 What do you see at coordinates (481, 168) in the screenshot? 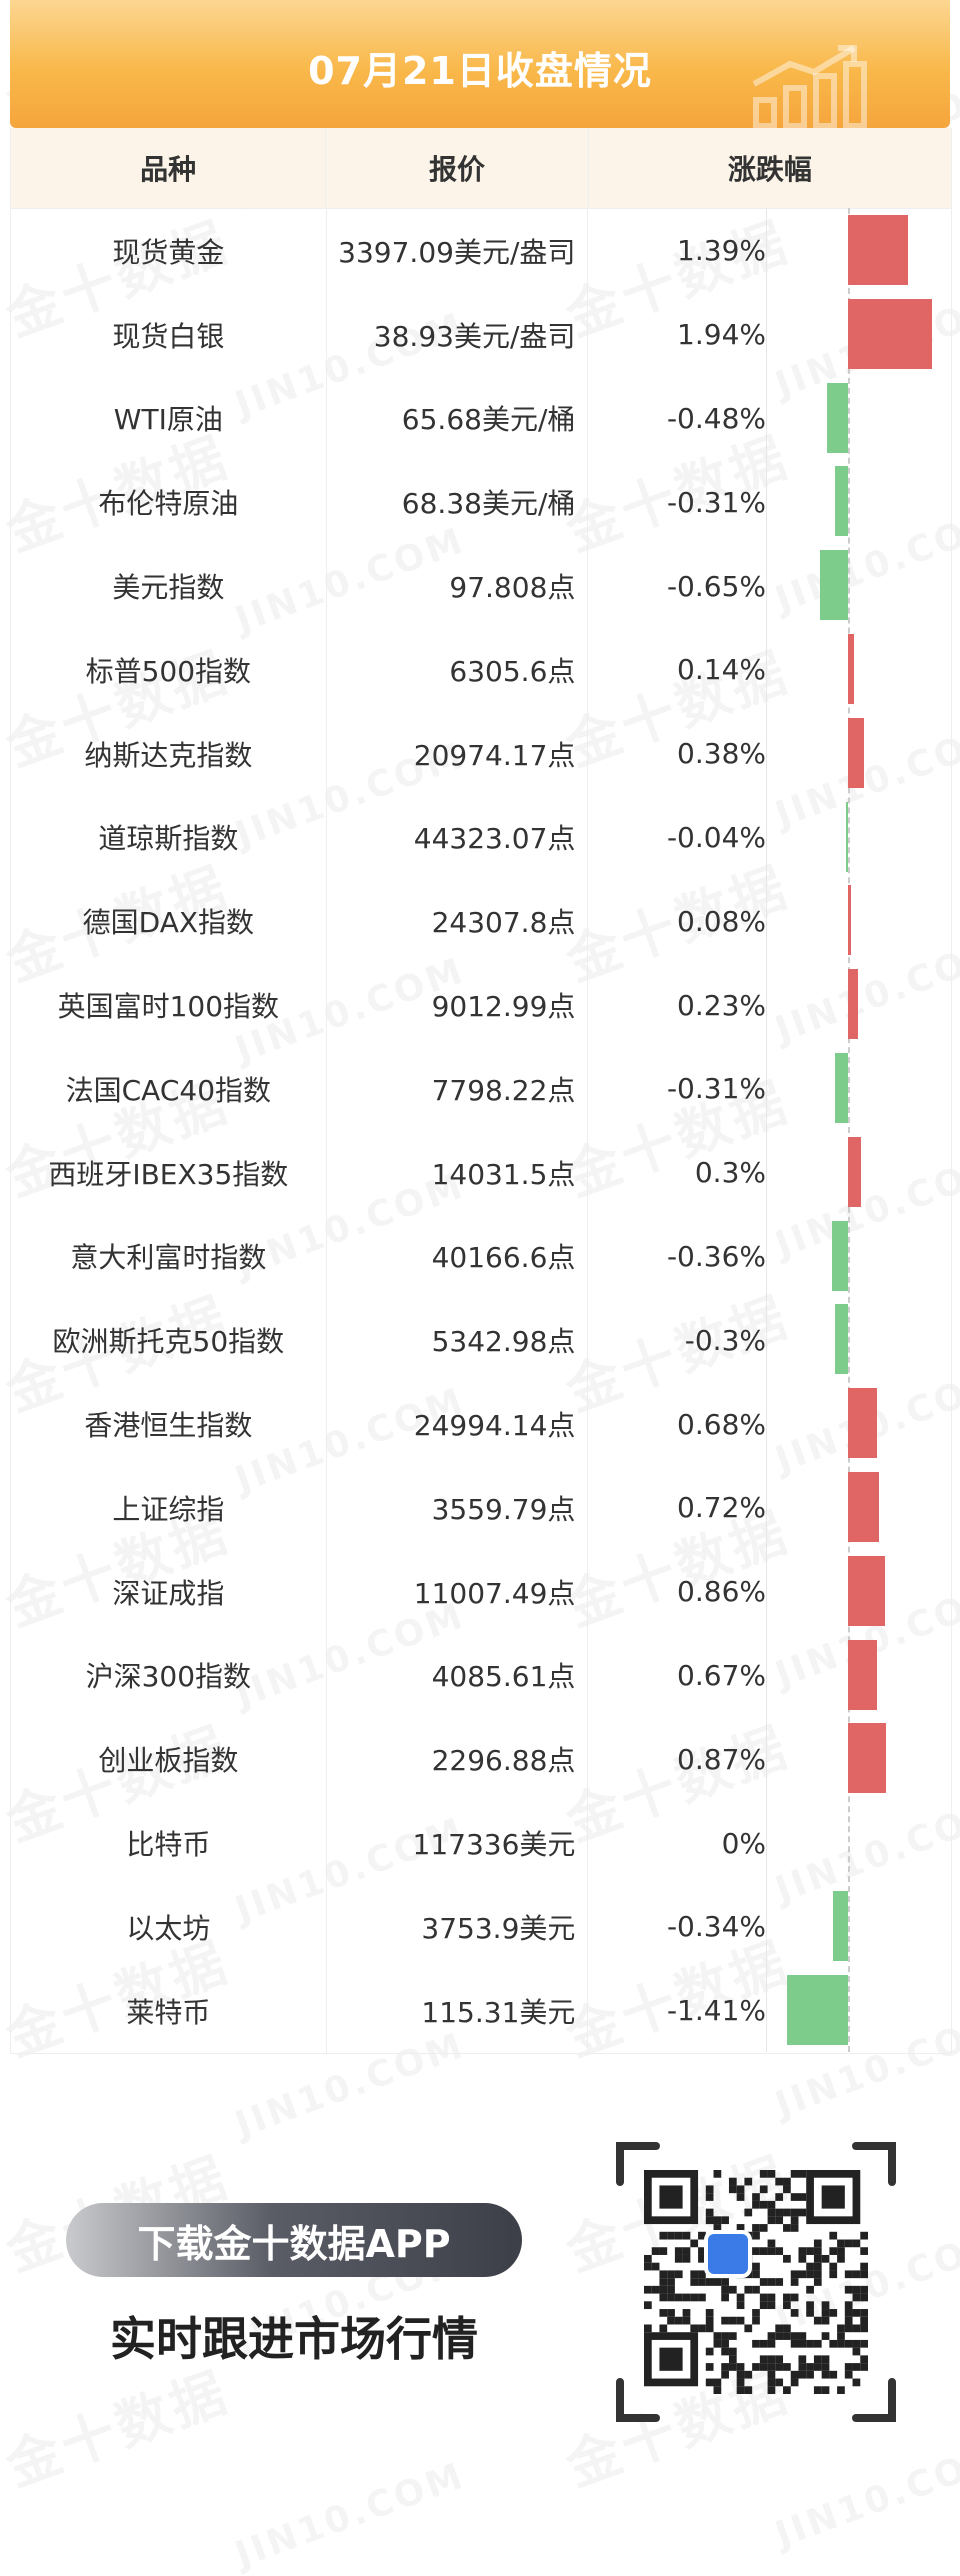
I see `table-header: 品种 报价 涨跌幅` at bounding box center [481, 168].